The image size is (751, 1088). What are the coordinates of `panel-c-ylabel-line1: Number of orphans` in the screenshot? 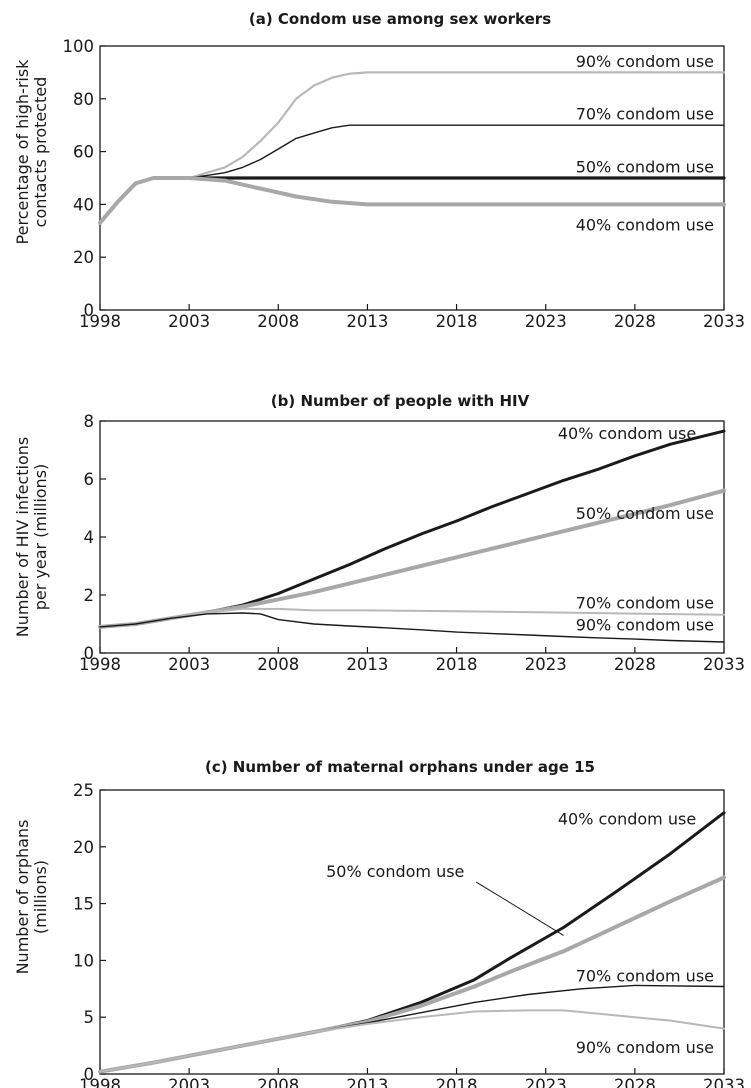 It's located at (22, 897).